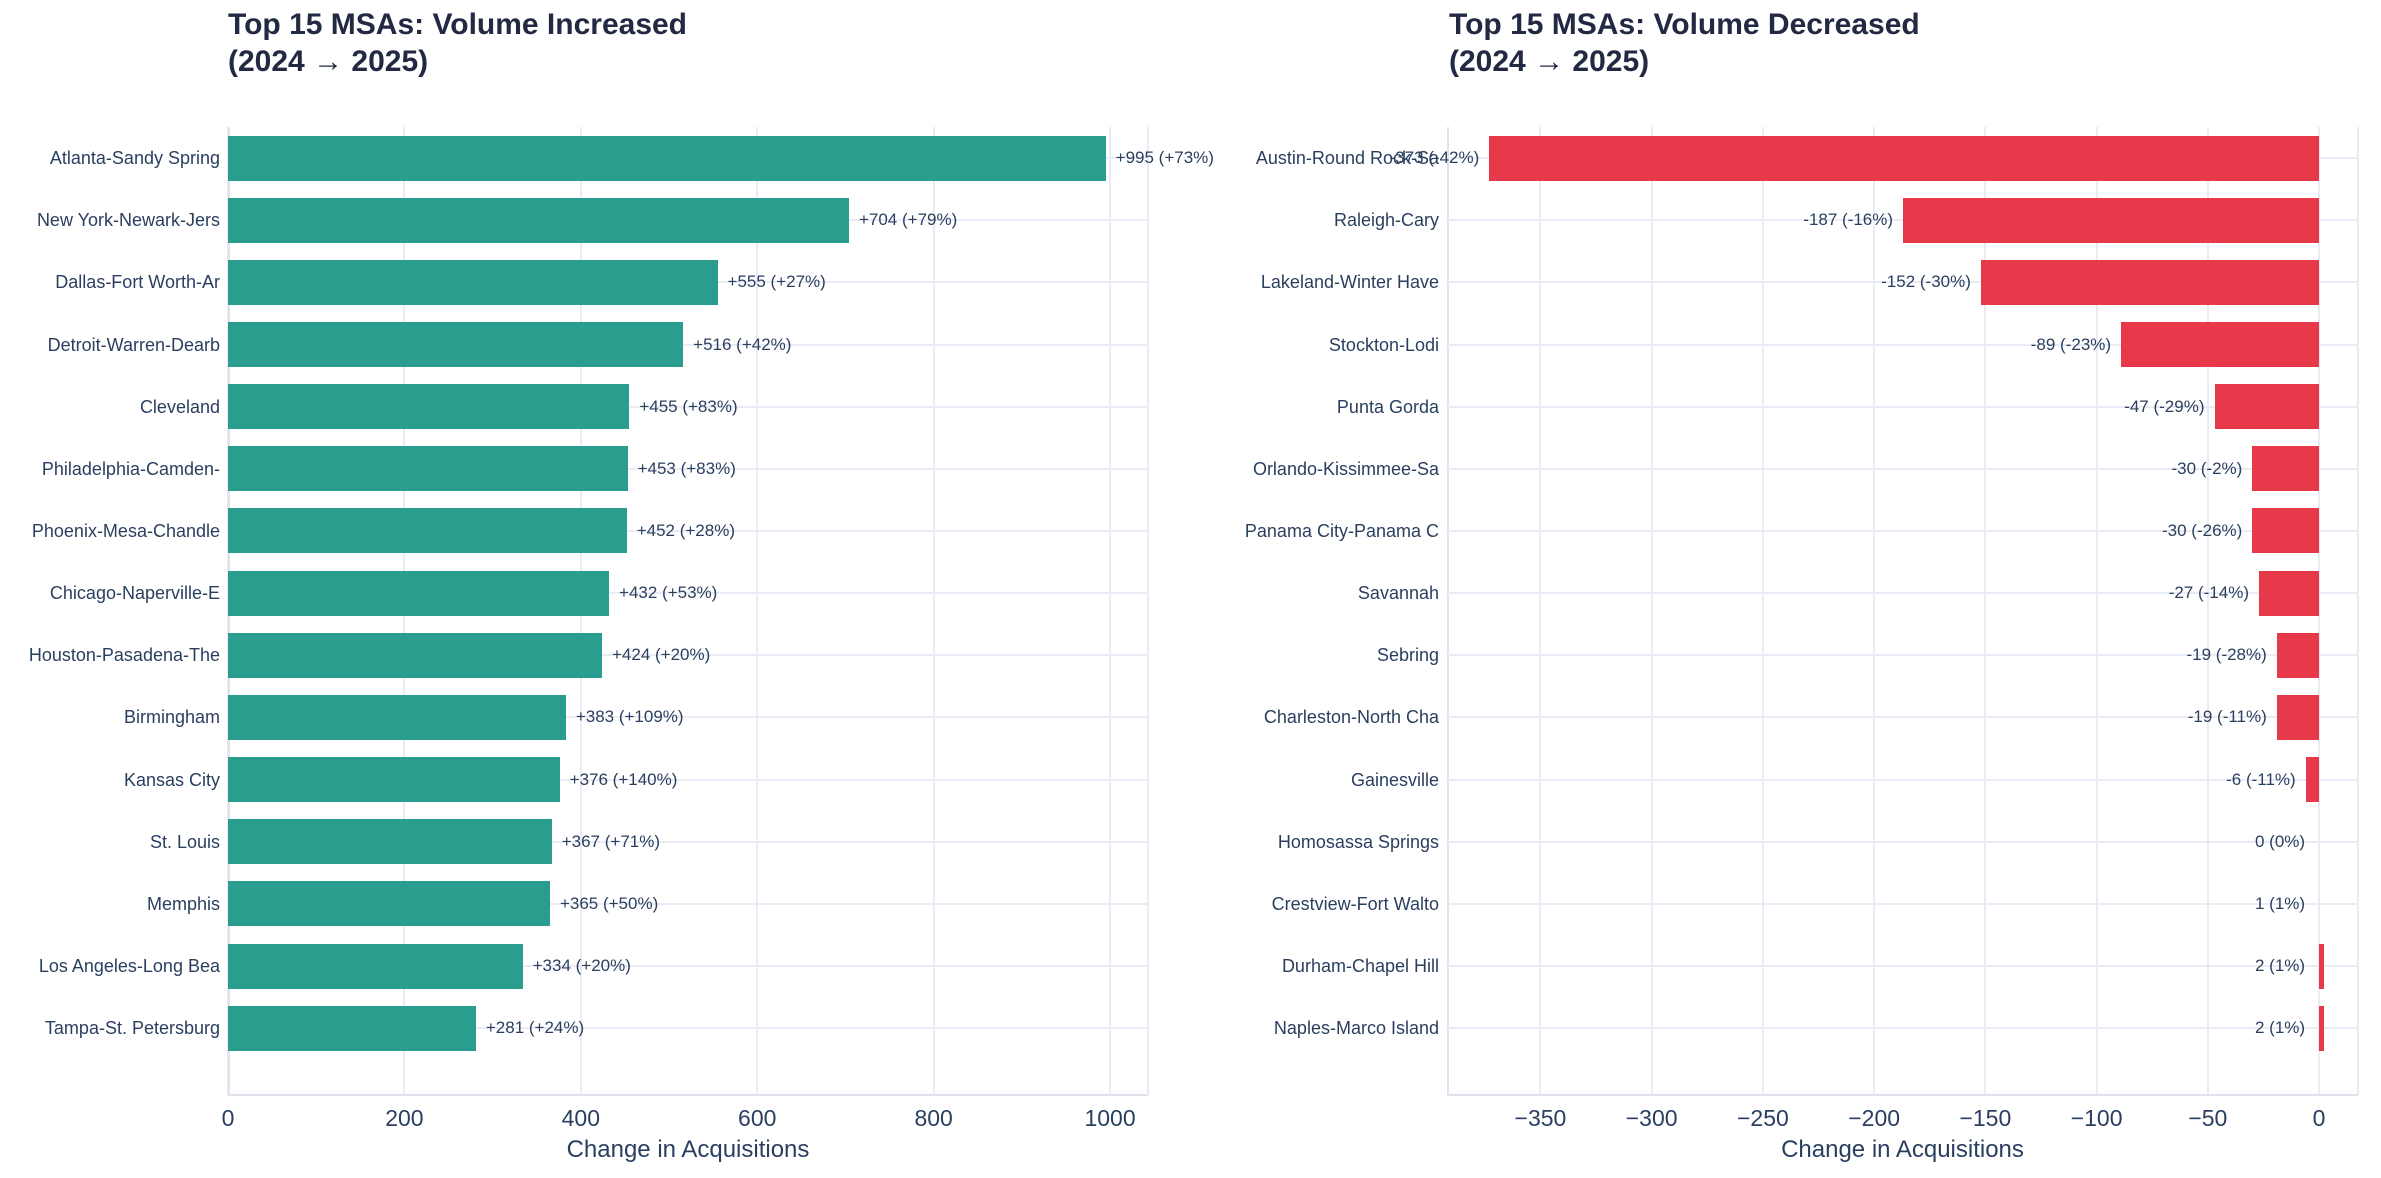 Image resolution: width=2381 pixels, height=1178 pixels. I want to click on category-label: Cleveland, so click(179, 406).